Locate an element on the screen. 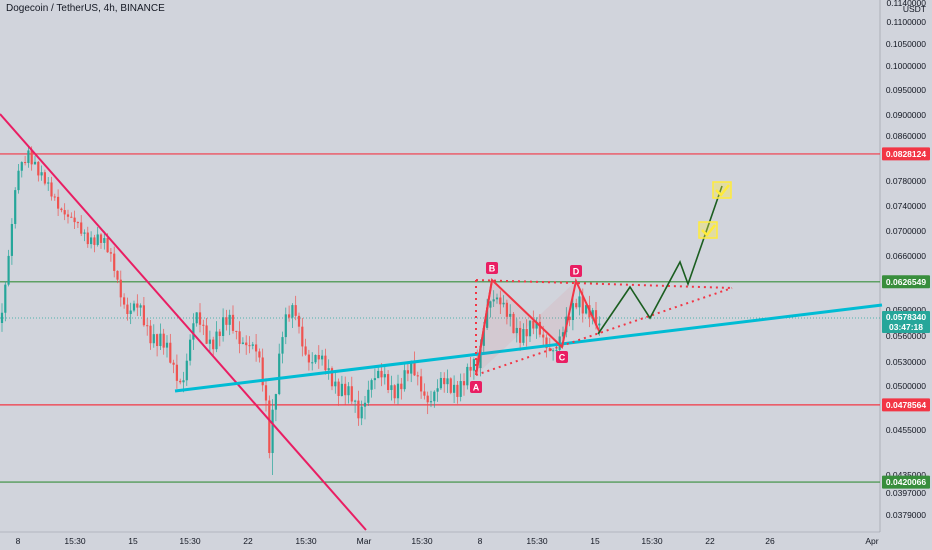  pattern-point-label: A is located at coordinates (476, 388).